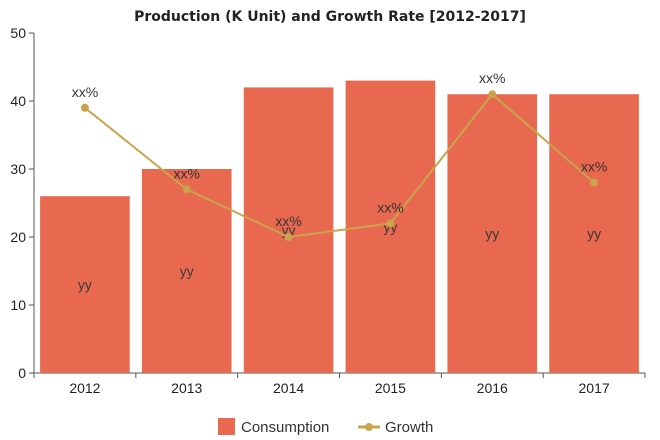 This screenshot has width=660, height=440. What do you see at coordinates (18, 237) in the screenshot?
I see `y-tick-label: 20` at bounding box center [18, 237].